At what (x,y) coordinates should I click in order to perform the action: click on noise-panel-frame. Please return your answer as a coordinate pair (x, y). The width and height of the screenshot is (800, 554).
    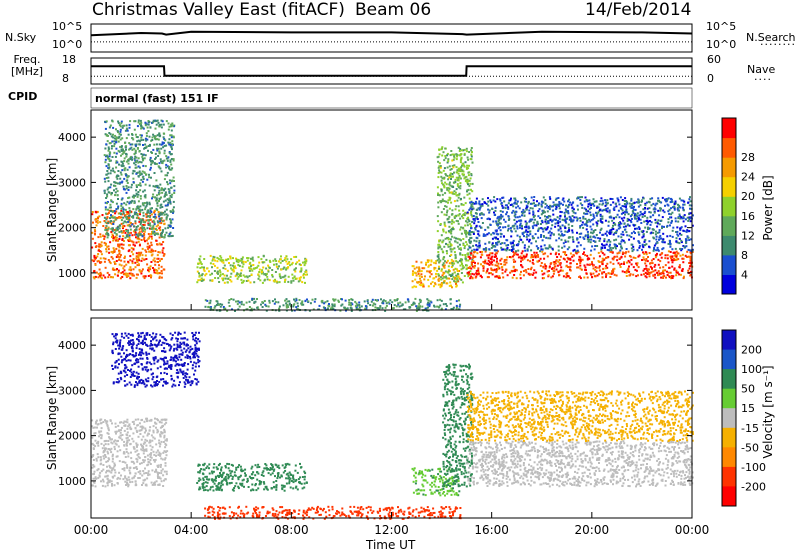
    Looking at the image, I should click on (391, 38).